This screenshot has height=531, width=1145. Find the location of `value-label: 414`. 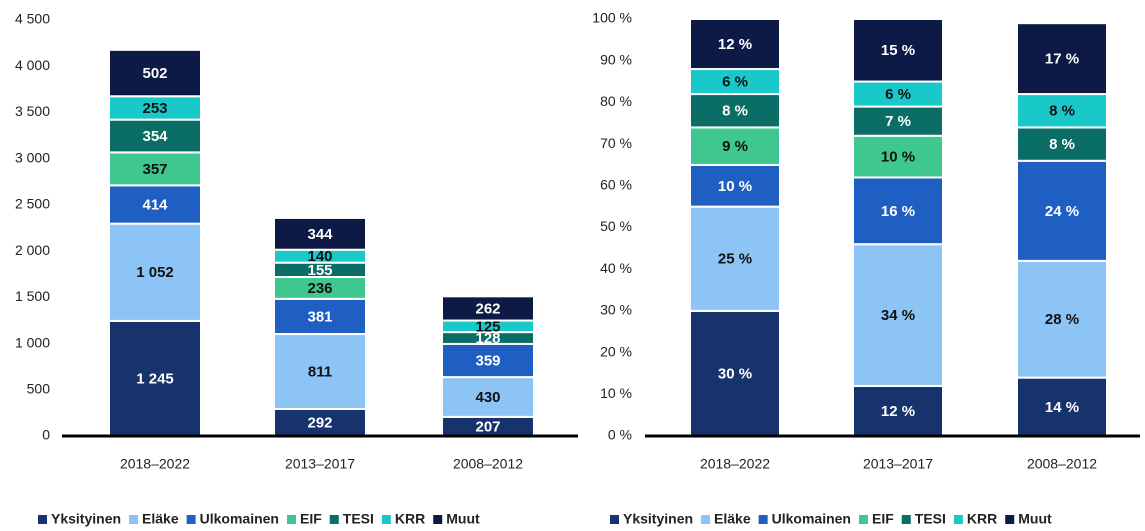

value-label: 414 is located at coordinates (155, 204).